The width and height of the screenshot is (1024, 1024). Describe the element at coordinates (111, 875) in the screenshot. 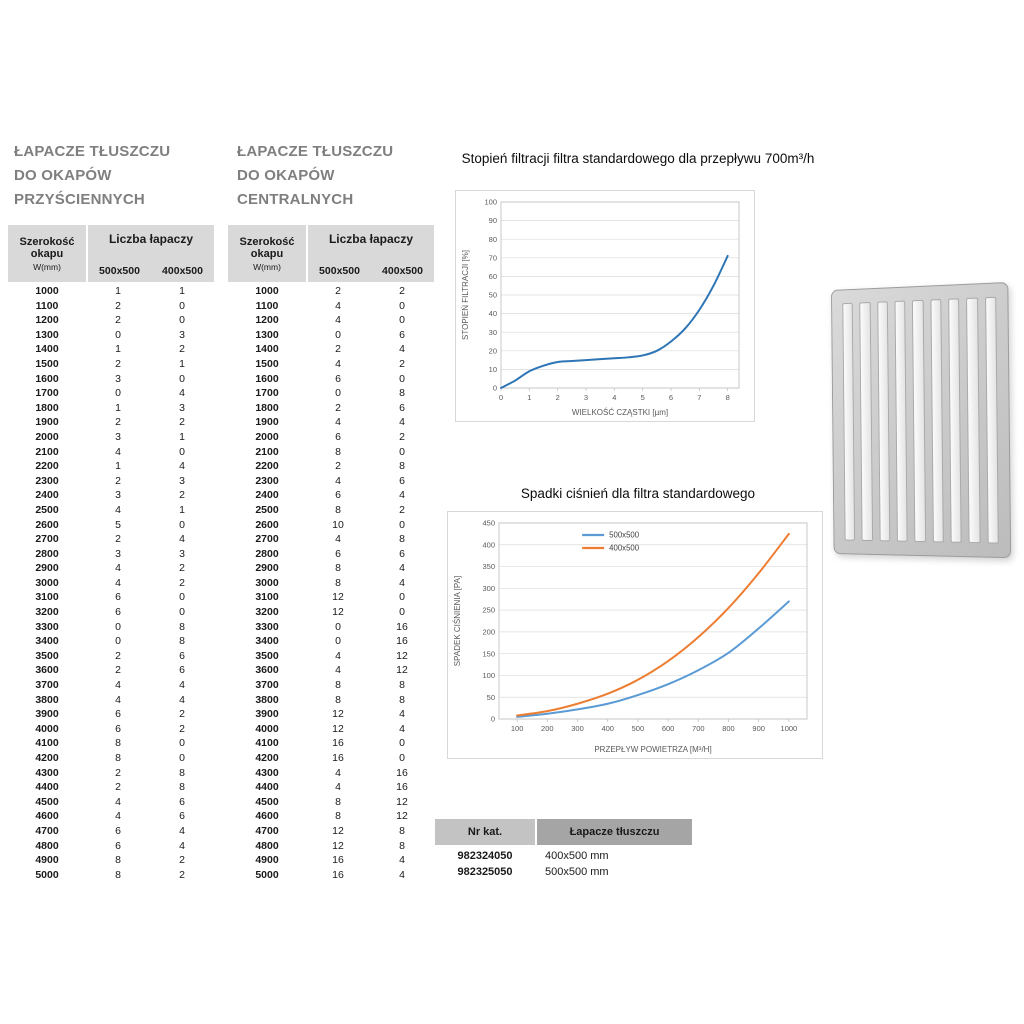

I see `table-row: 5000 8 2` at that location.